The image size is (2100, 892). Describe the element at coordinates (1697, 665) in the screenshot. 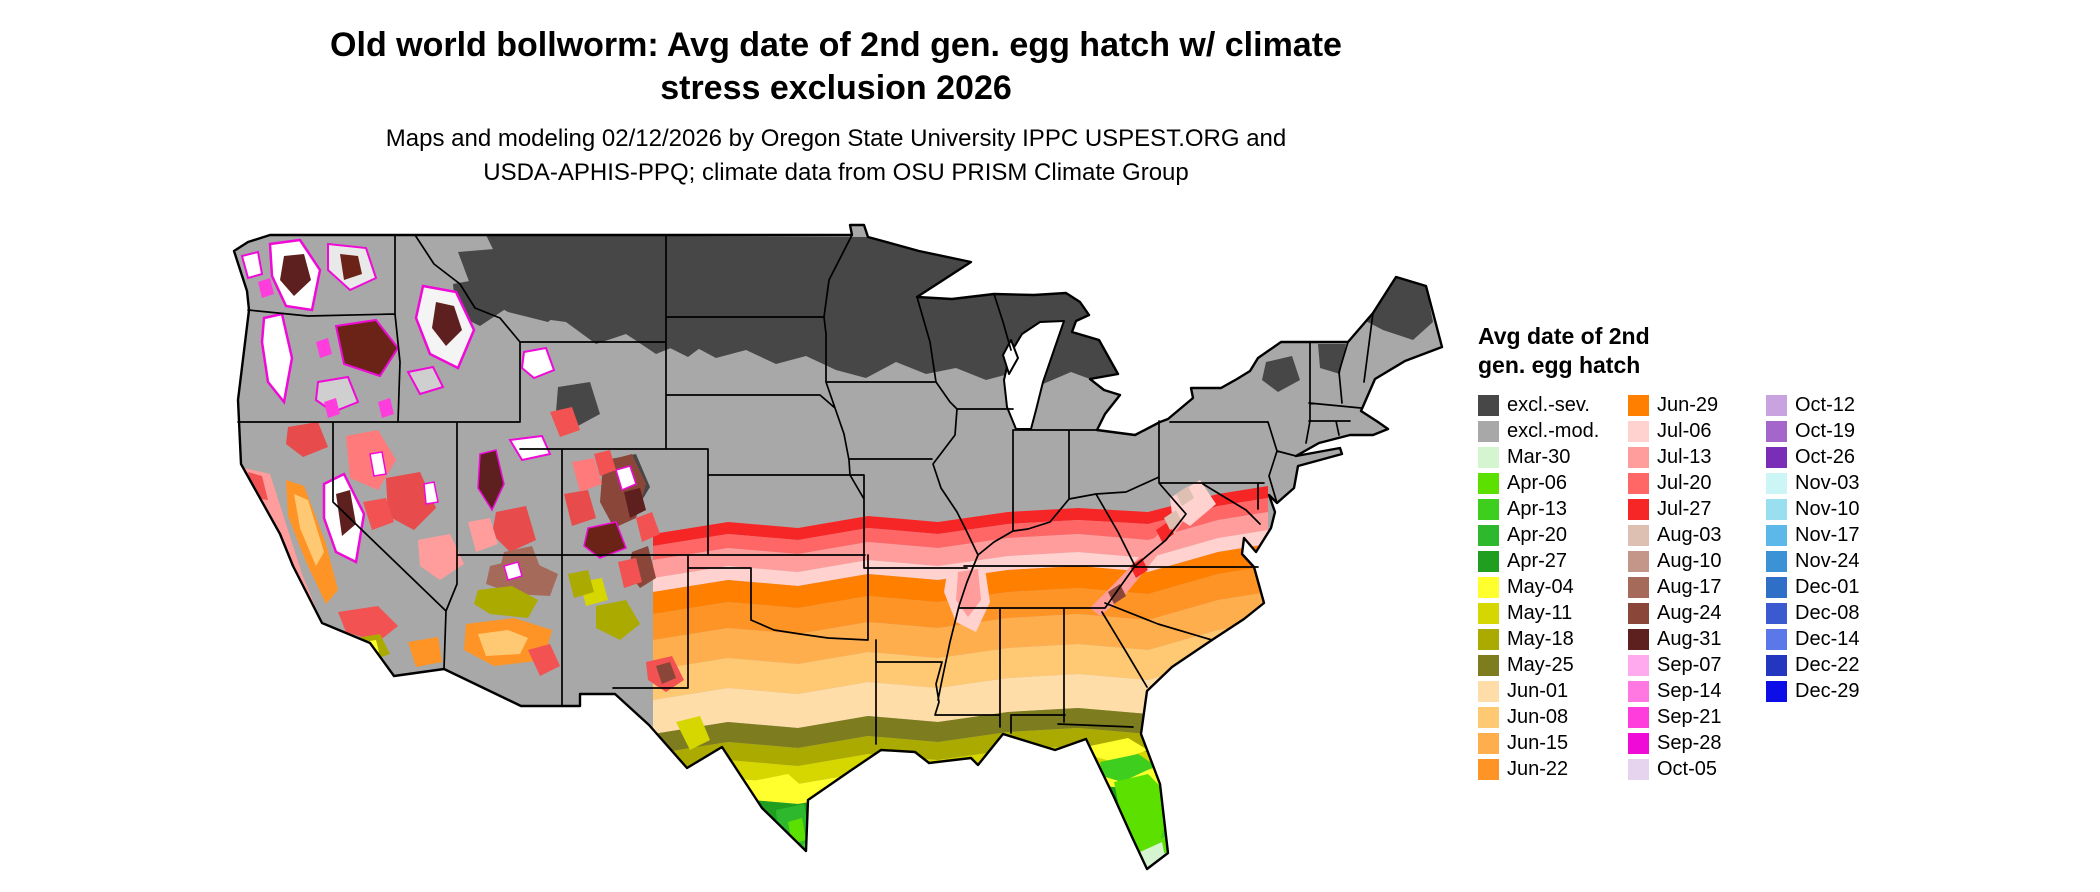

I see `legend-entry: Sep-07` at that location.